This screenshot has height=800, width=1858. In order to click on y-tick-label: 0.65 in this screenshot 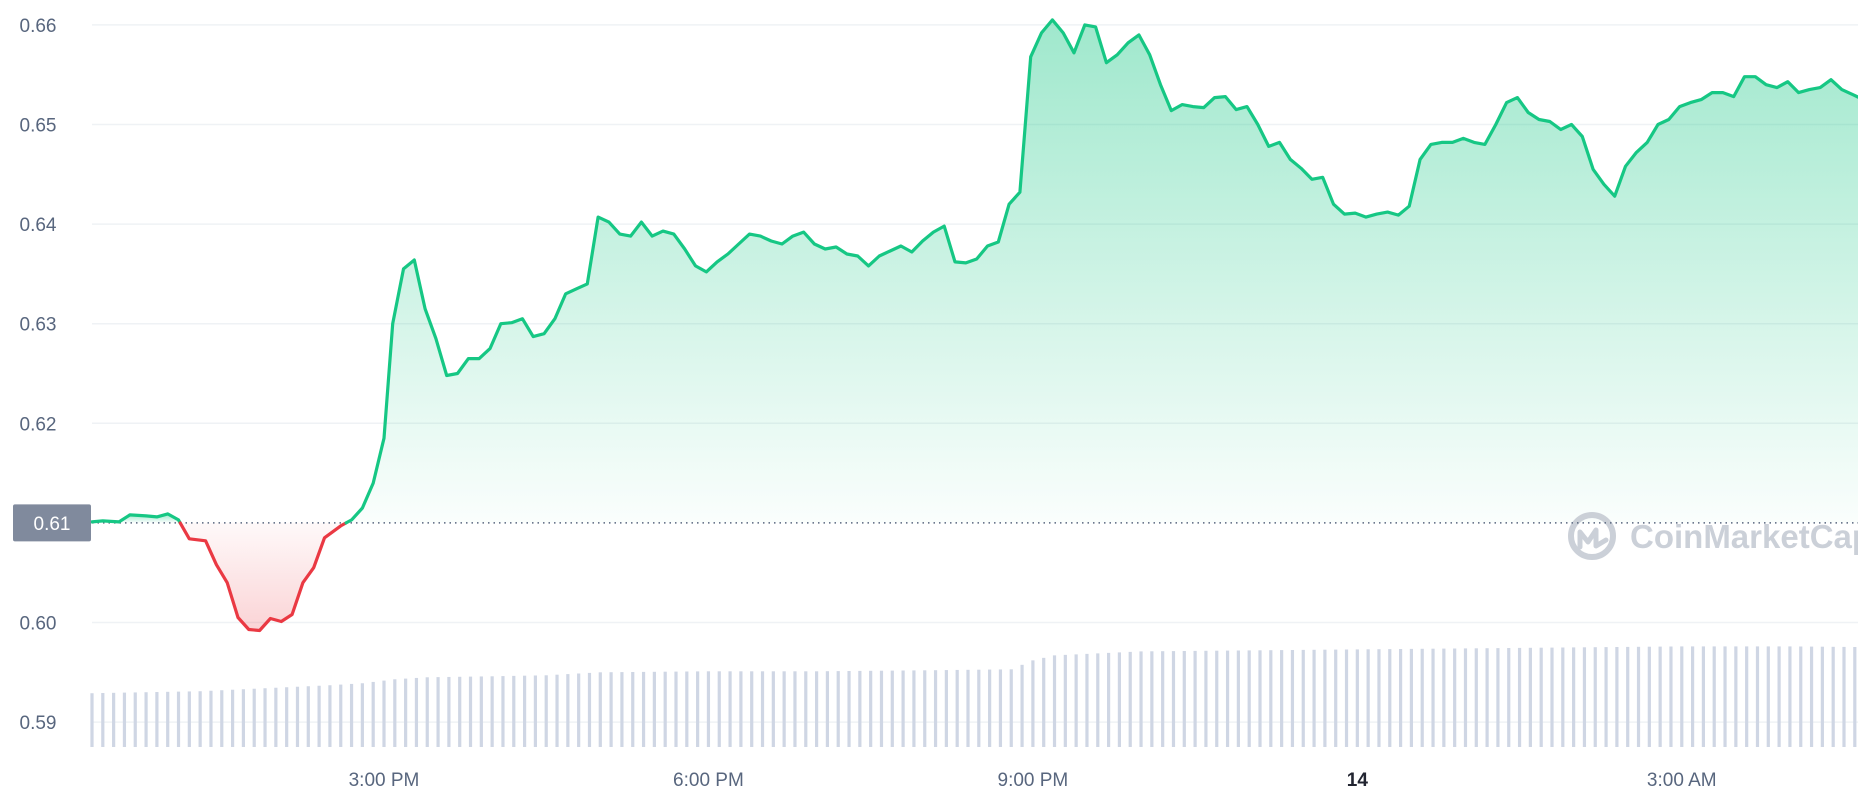, I will do `click(38, 126)`.